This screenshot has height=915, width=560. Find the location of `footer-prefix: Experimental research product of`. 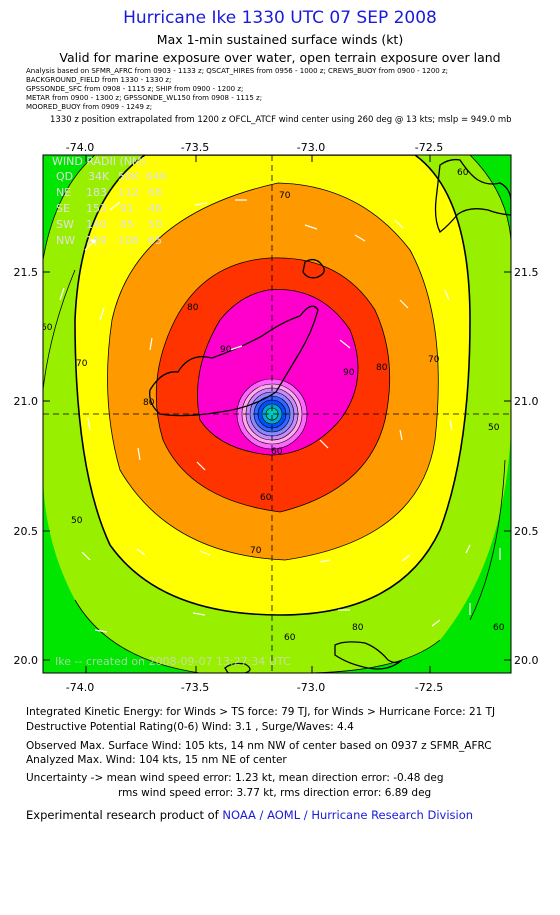

footer-prefix: Experimental research product of is located at coordinates (124, 815).